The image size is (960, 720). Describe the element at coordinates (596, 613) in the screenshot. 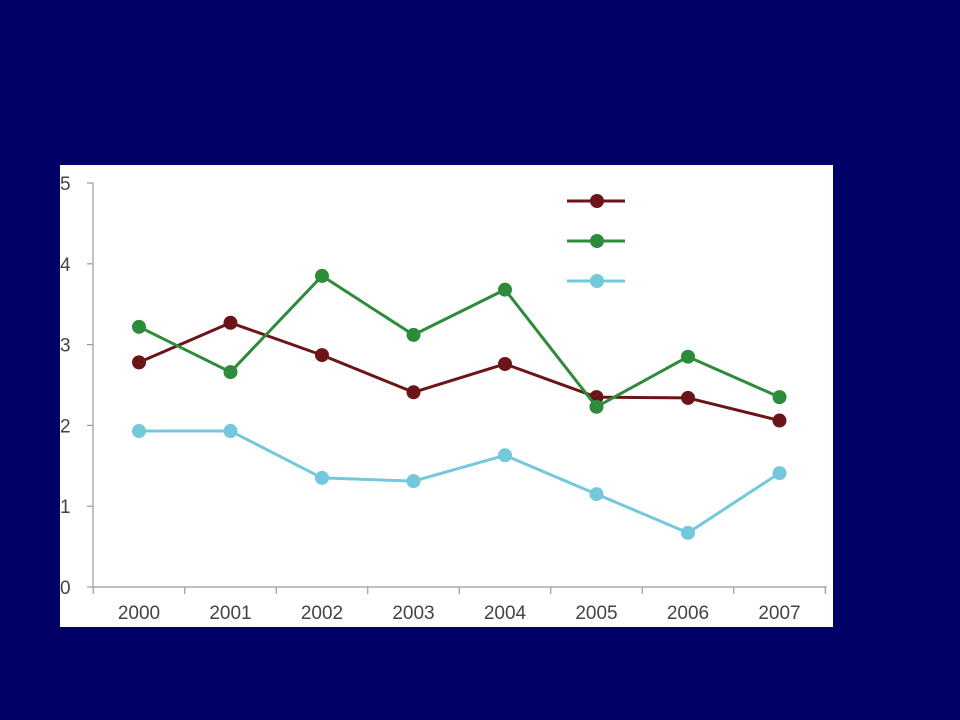

I see `x-tick-label: 2005` at that location.